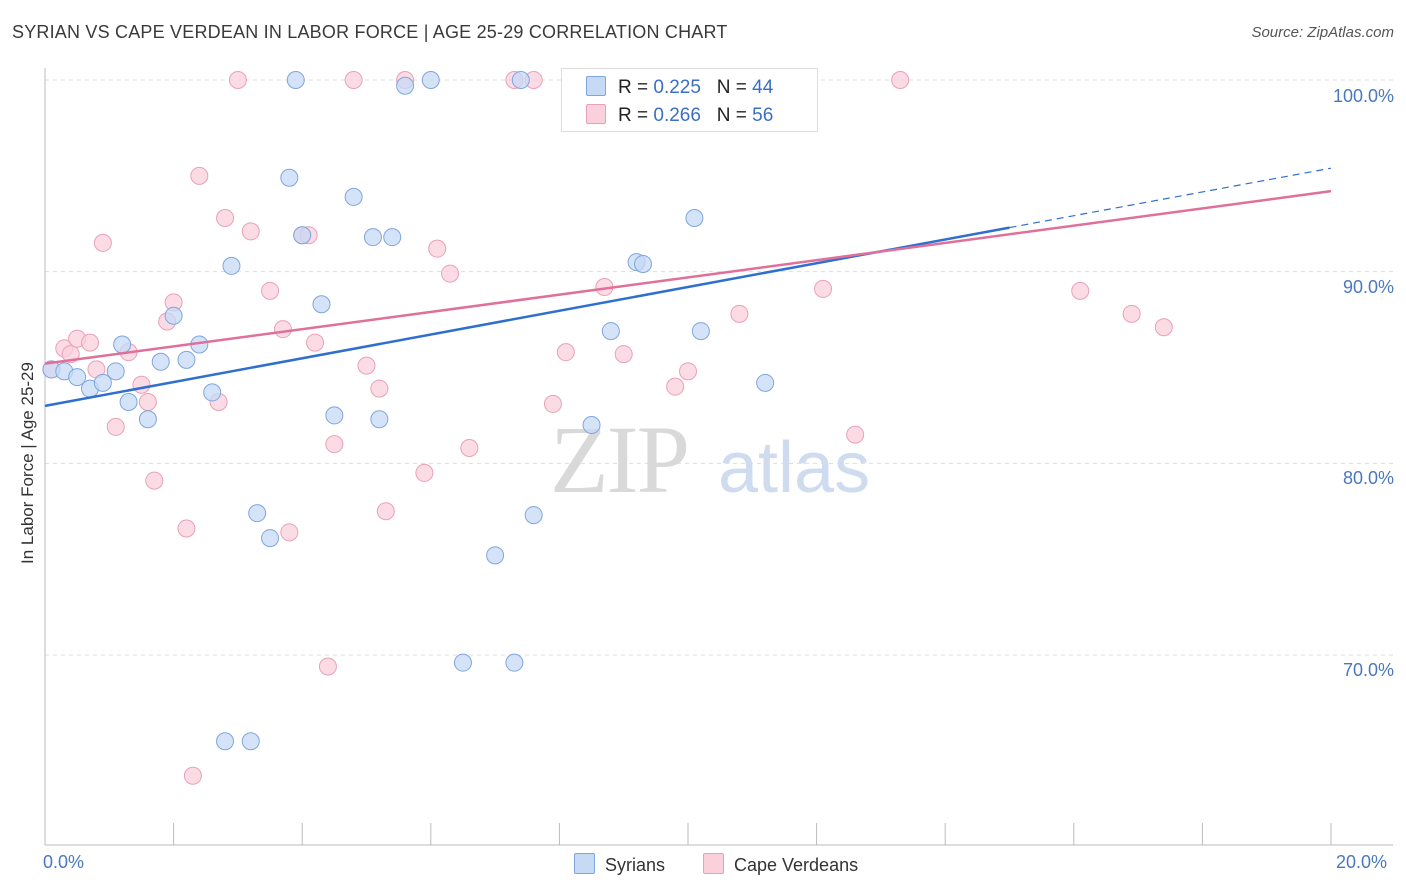 This screenshot has width=1406, height=892. I want to click on bottom-syrian-swatch, so click(584, 863).